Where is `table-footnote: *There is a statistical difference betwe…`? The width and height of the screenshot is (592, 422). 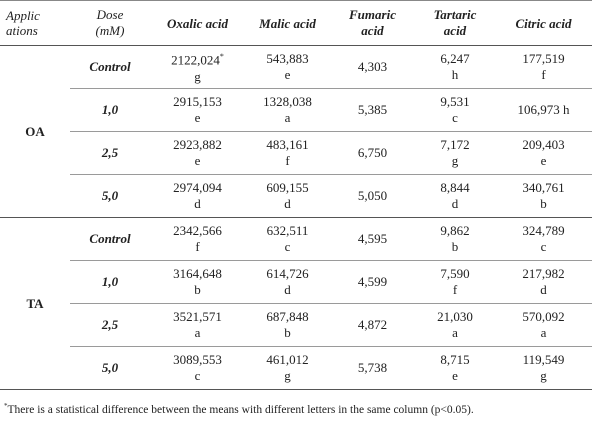 table-footnote: *There is a statistical difference betwe… is located at coordinates (239, 409).